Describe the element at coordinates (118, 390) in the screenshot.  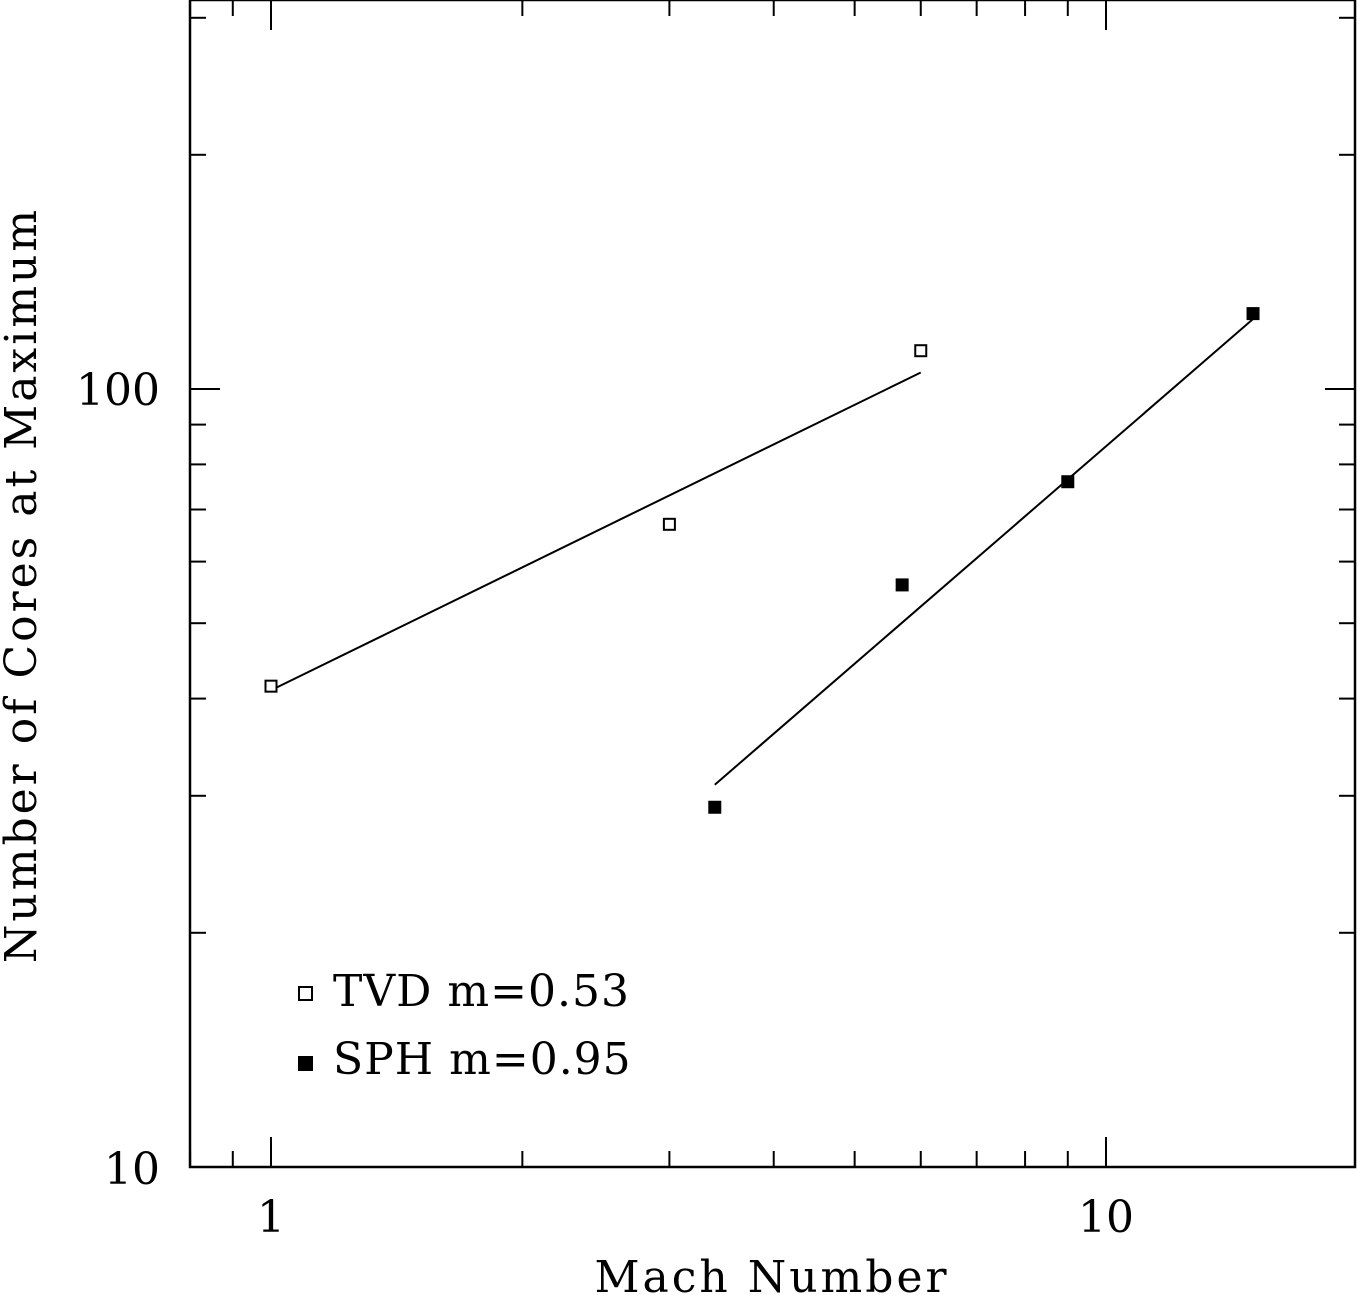
I see `y-tick-label-100: 100` at that location.